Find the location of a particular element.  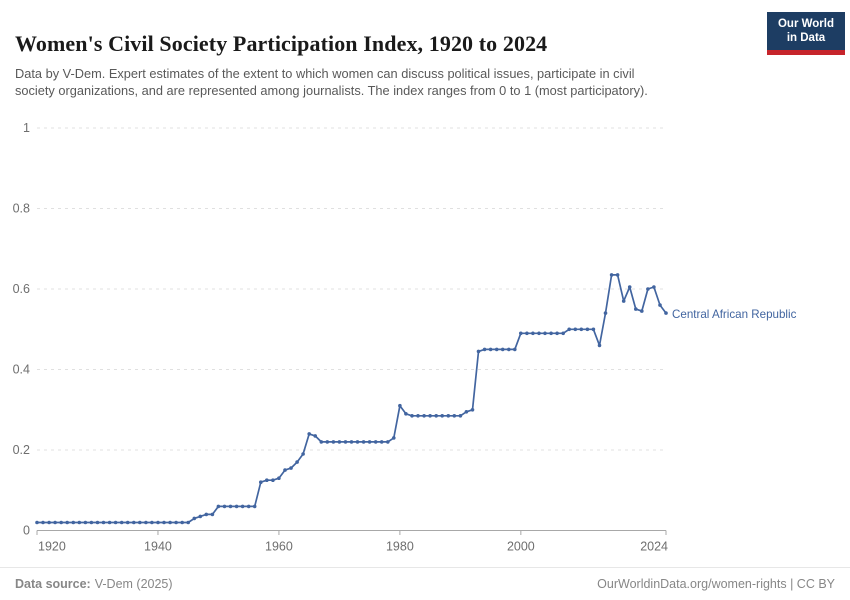

series-label: Central African Republic is located at coordinates (734, 314).